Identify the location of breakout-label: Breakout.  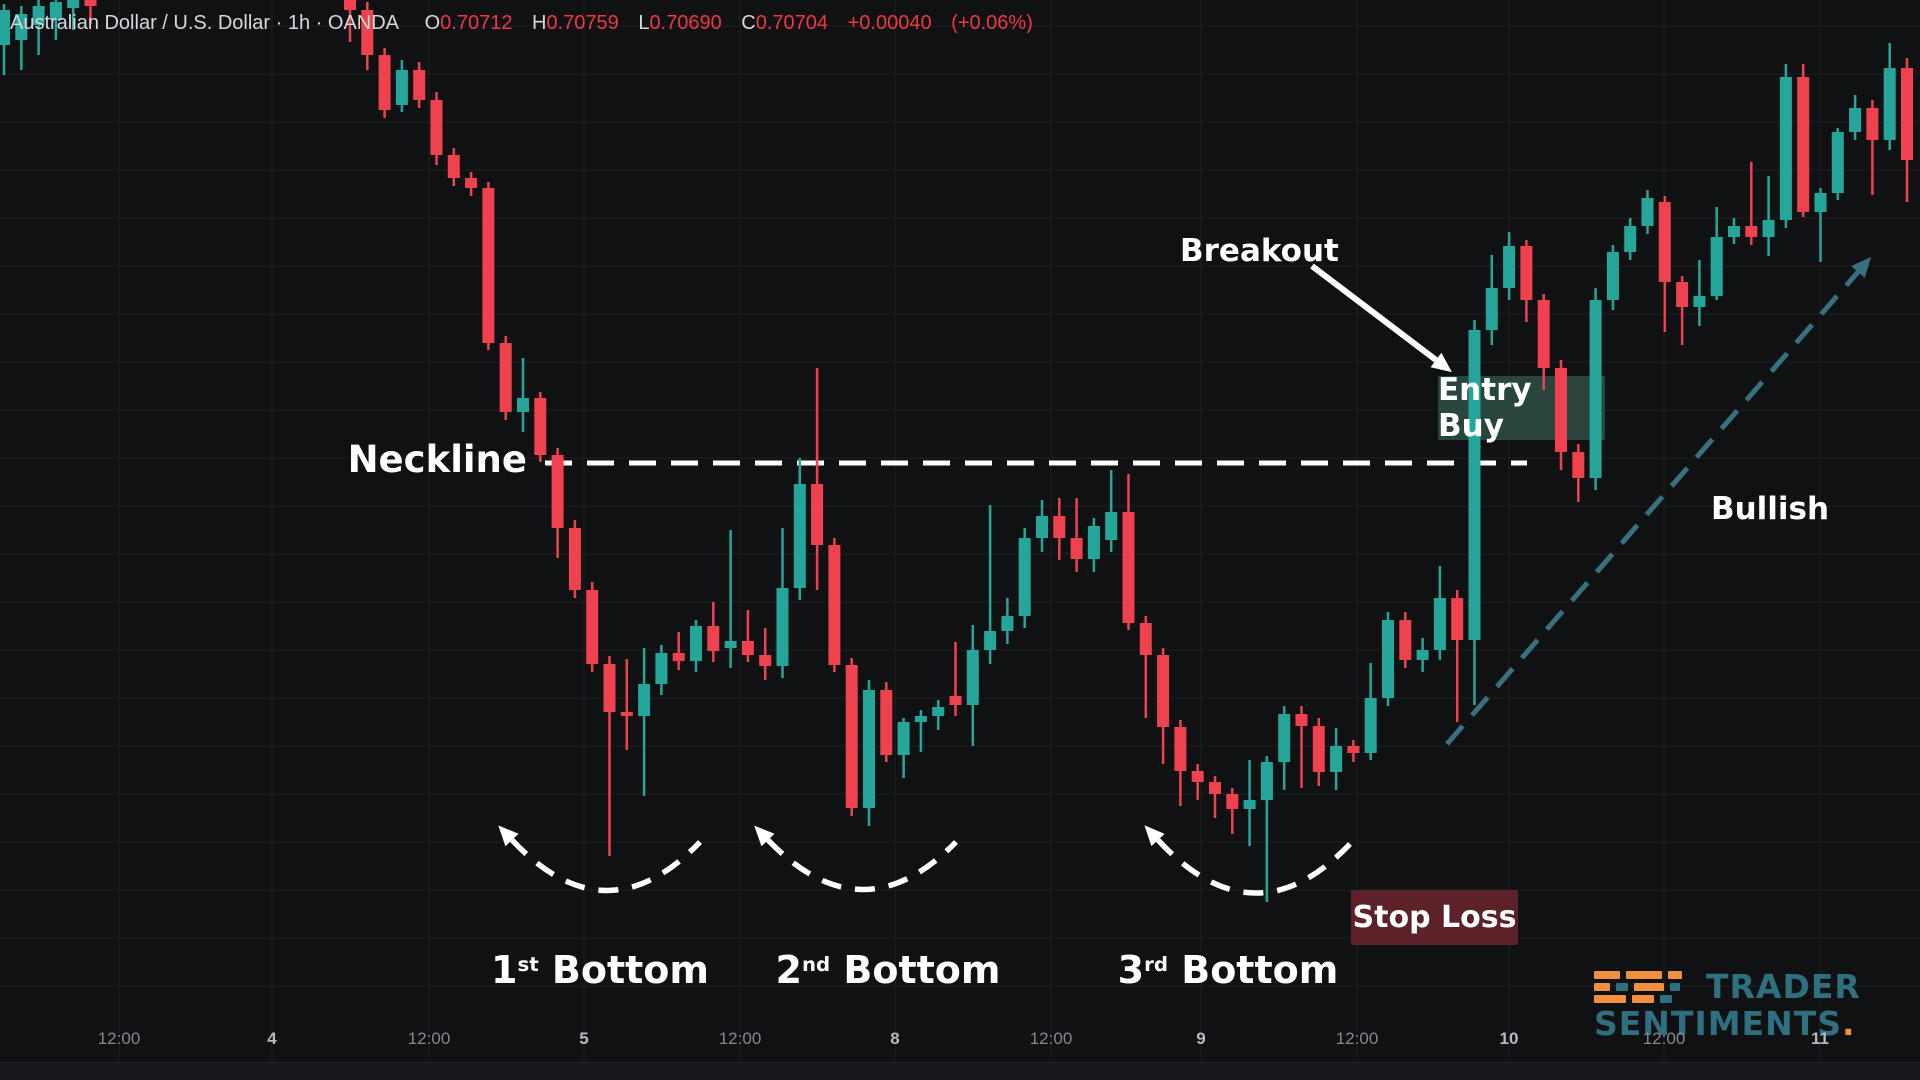
(1259, 251).